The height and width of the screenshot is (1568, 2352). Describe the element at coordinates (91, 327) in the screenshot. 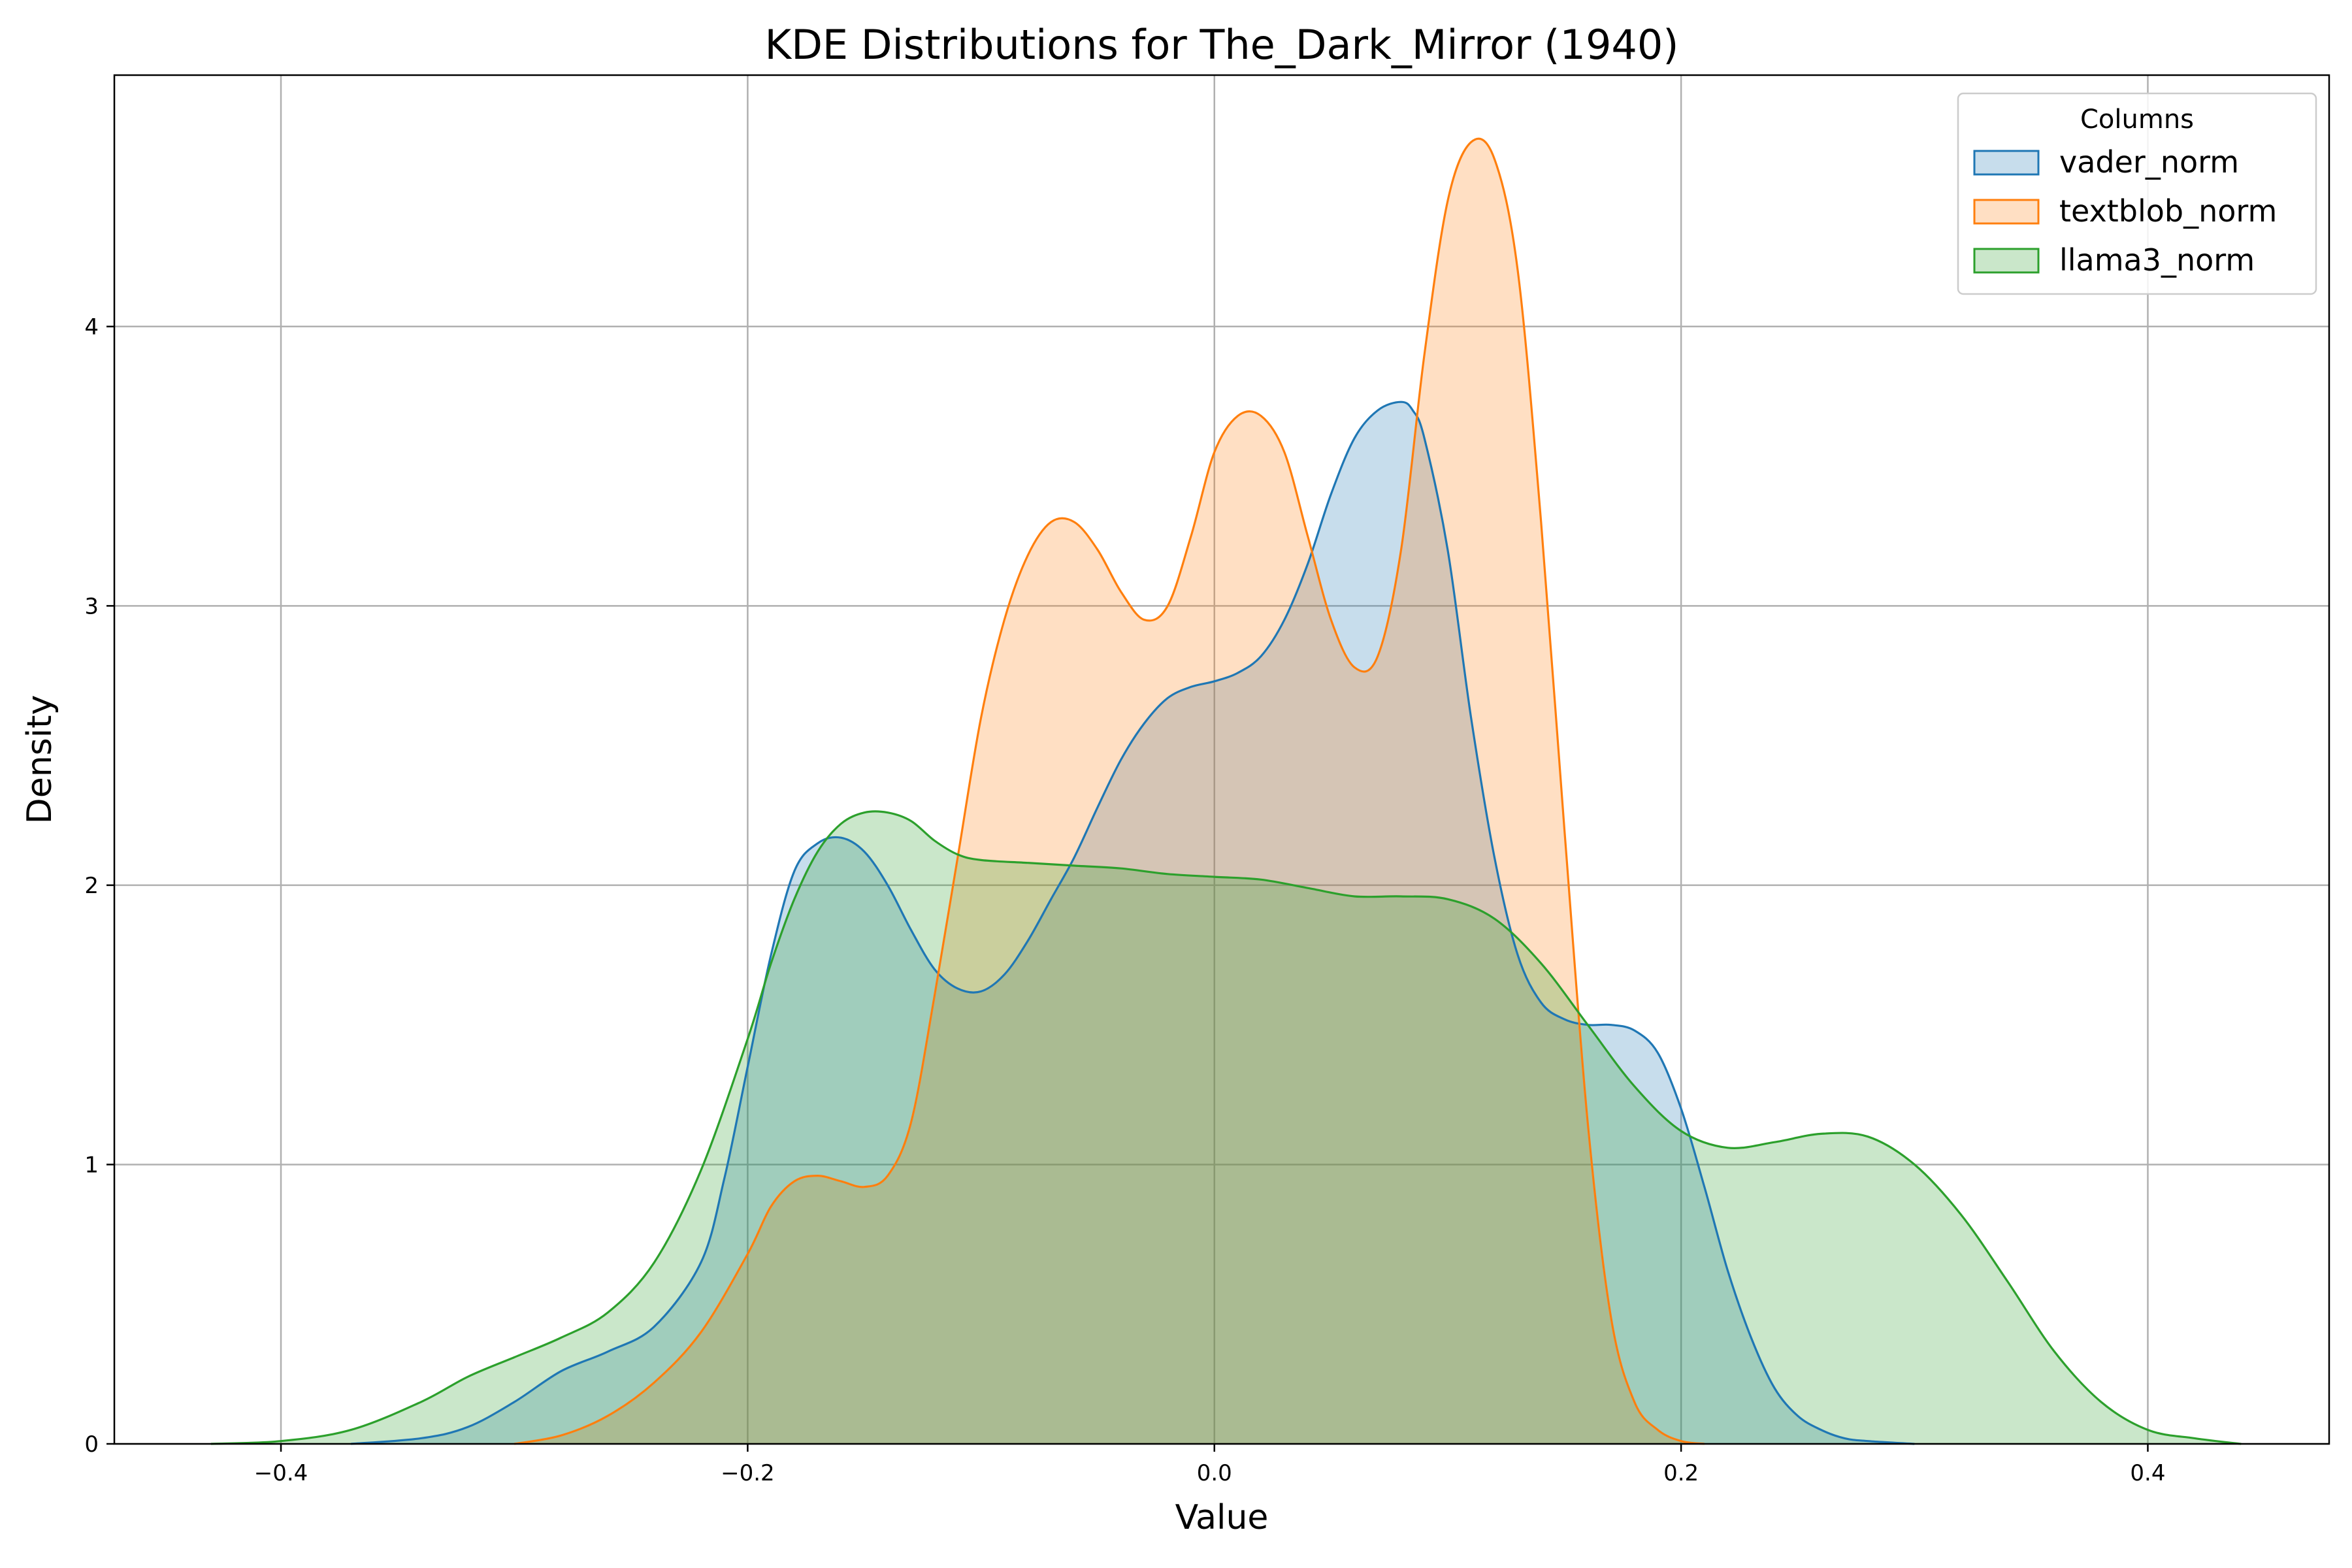

I see `y-tick-label: 4` at that location.